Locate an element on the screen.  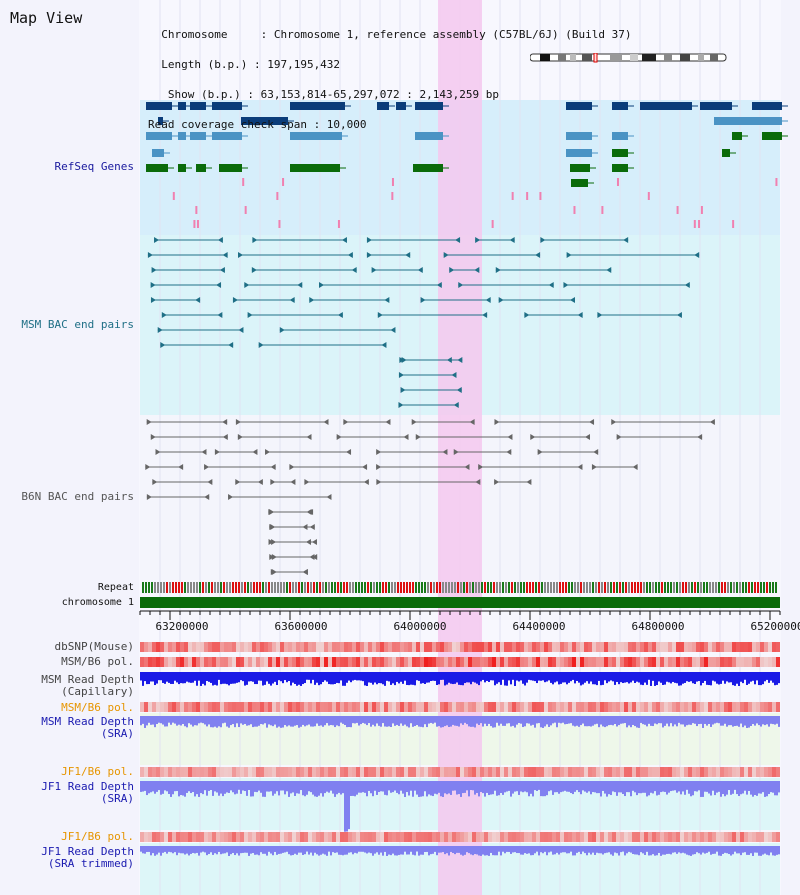
label-b6n-bac-end-pairs: B6N BAC end pairs is located at coordinates (77, 496).